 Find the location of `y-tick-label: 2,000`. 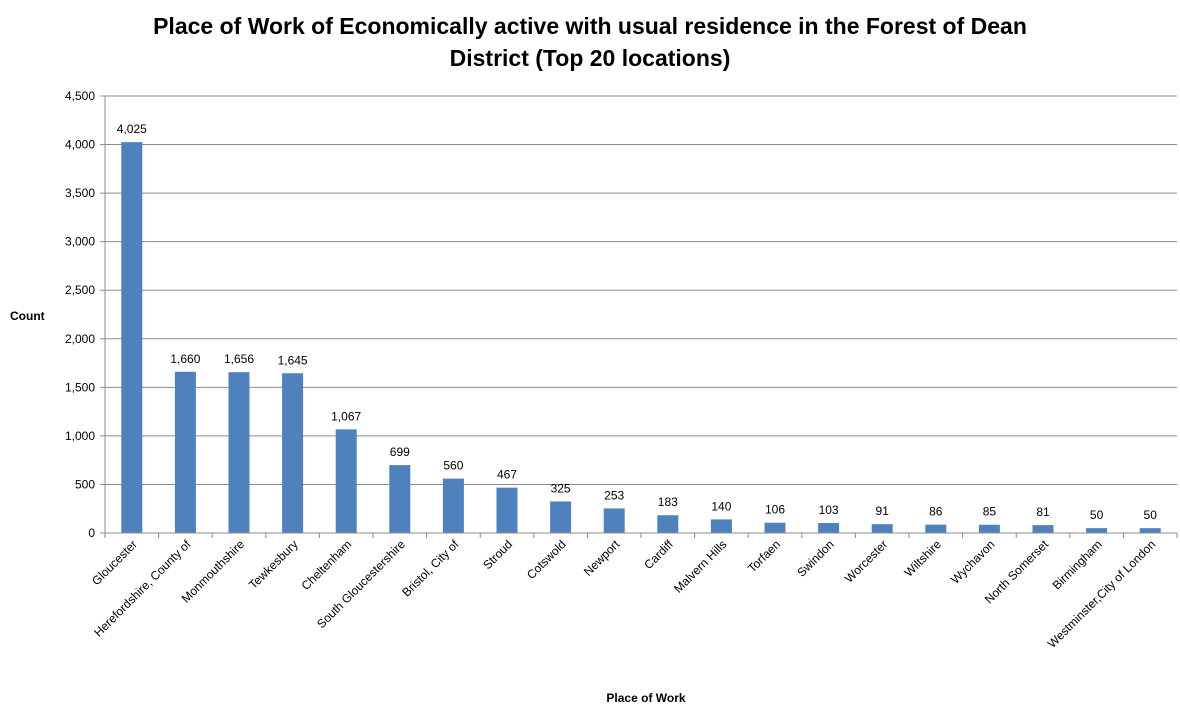

y-tick-label: 2,000 is located at coordinates (80, 339).